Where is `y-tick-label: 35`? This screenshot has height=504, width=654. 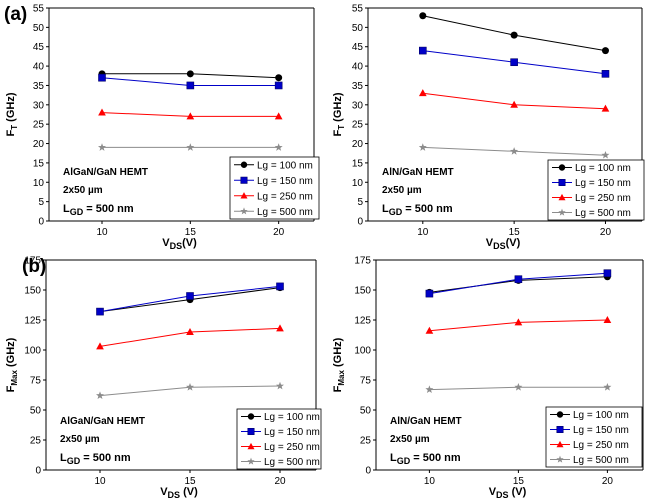
y-tick-label: 35 is located at coordinates (358, 86).